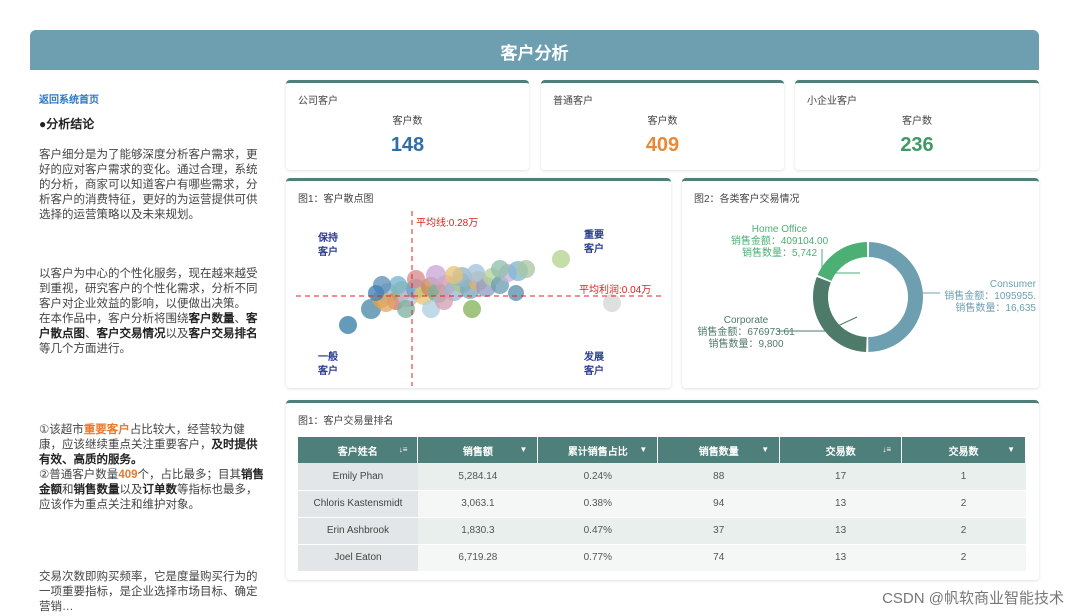 The width and height of the screenshot is (1080, 616). Describe the element at coordinates (963, 531) in the screenshot. I see `cell-trades-2: 2` at that location.